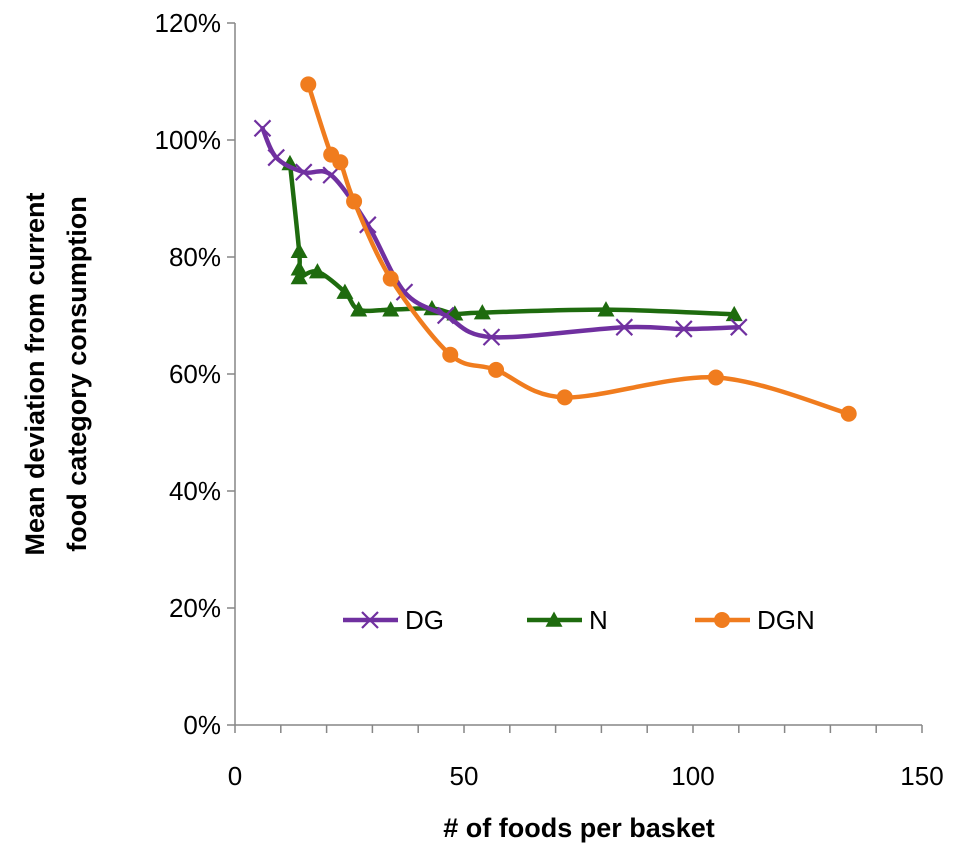 This screenshot has height=845, width=962. I want to click on series-dg, so click(500, 232).